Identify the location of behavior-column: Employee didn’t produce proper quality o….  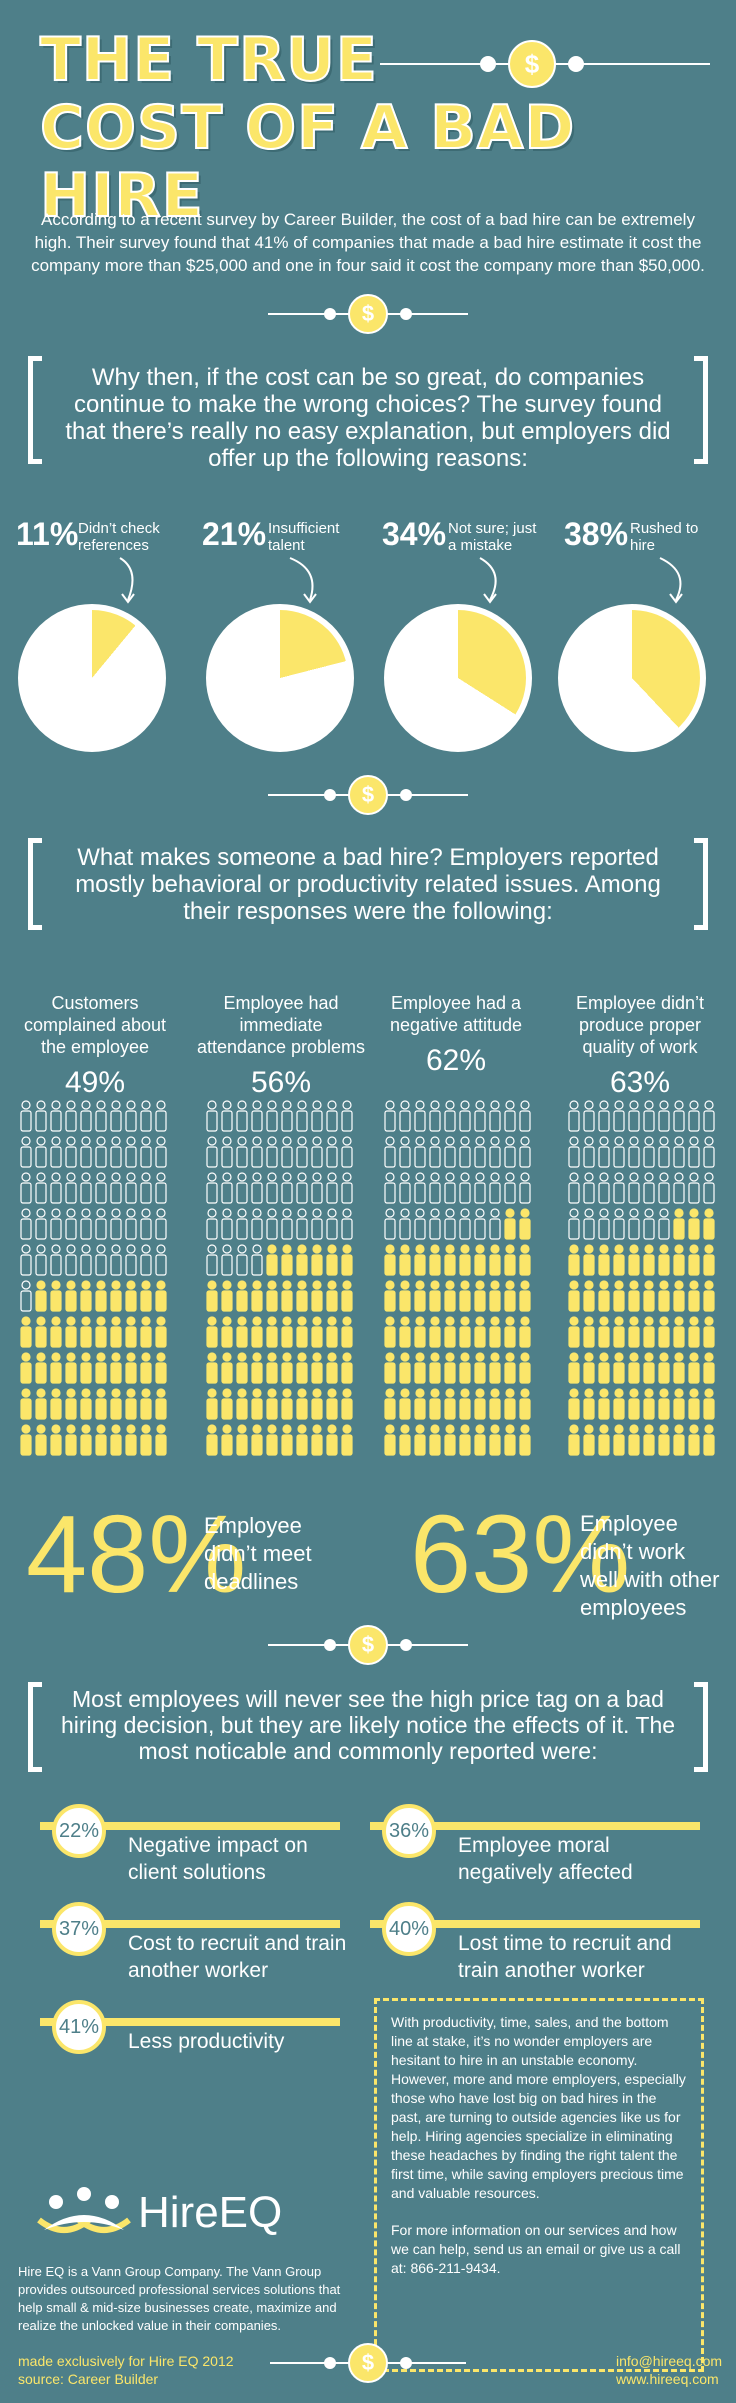
(640, 1046).